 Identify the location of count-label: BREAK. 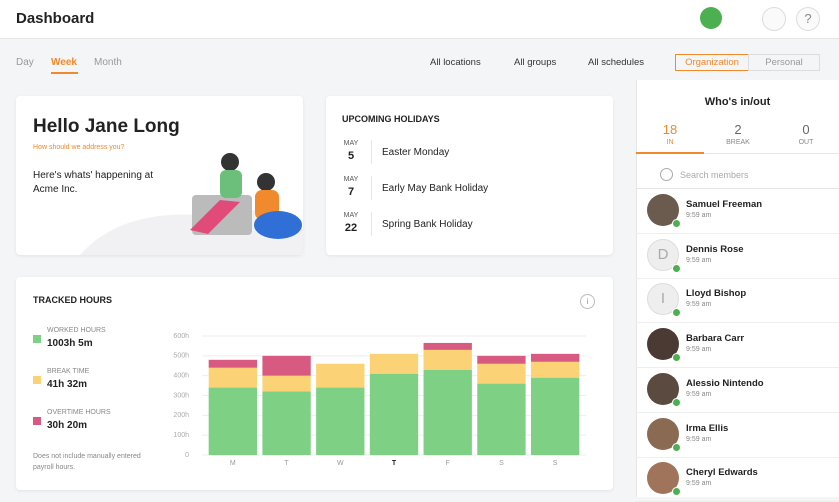
(738, 142).